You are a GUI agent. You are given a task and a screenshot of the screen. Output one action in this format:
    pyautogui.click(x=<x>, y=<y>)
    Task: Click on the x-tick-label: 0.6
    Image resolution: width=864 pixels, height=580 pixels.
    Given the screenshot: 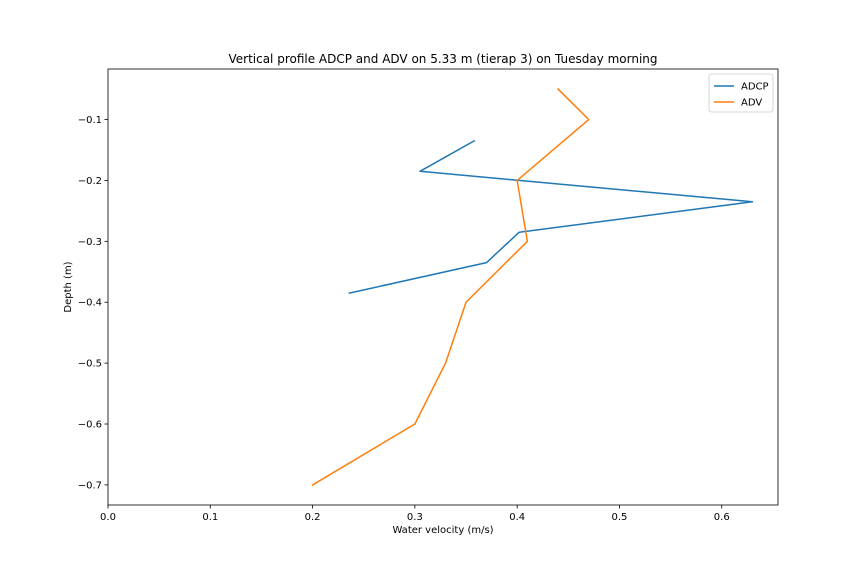 What is the action you would take?
    pyautogui.click(x=722, y=517)
    